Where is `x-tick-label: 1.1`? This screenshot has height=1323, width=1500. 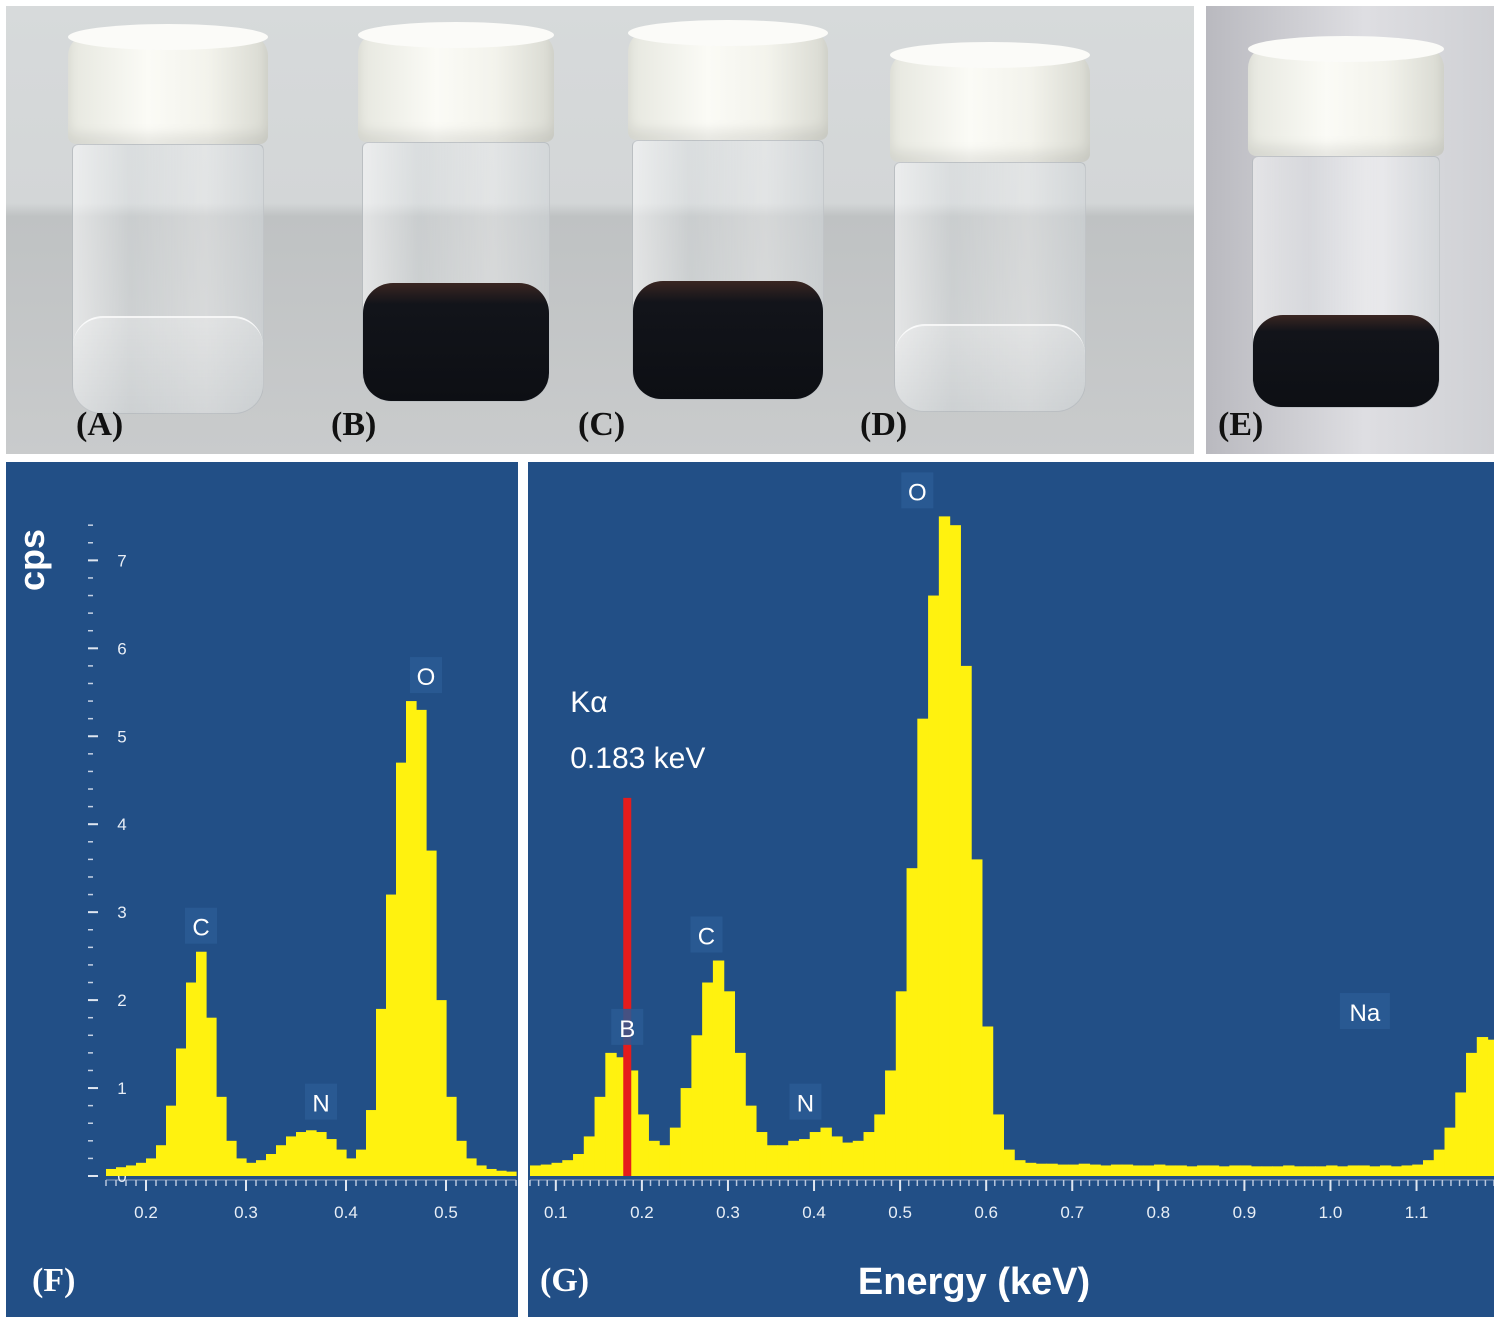 x-tick-label: 1.1 is located at coordinates (1417, 1212).